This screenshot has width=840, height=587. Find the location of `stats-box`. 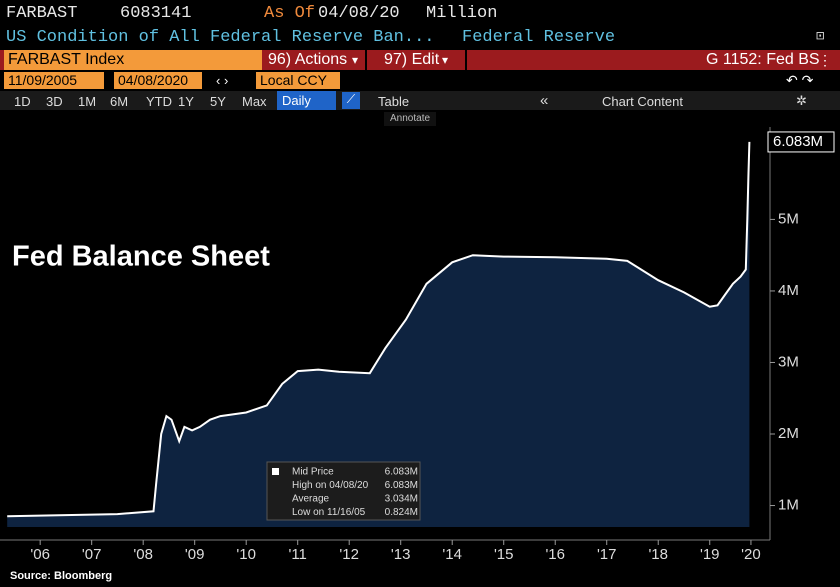

stats-box is located at coordinates (343, 491).